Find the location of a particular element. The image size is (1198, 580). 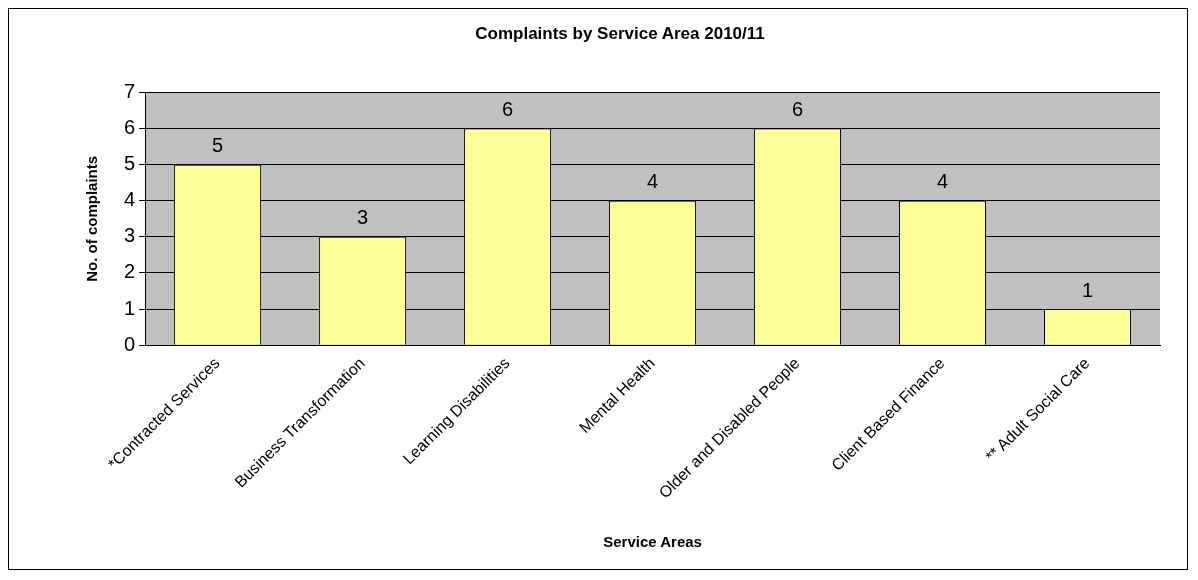

y-tick-label: 2 is located at coordinates (130, 271).